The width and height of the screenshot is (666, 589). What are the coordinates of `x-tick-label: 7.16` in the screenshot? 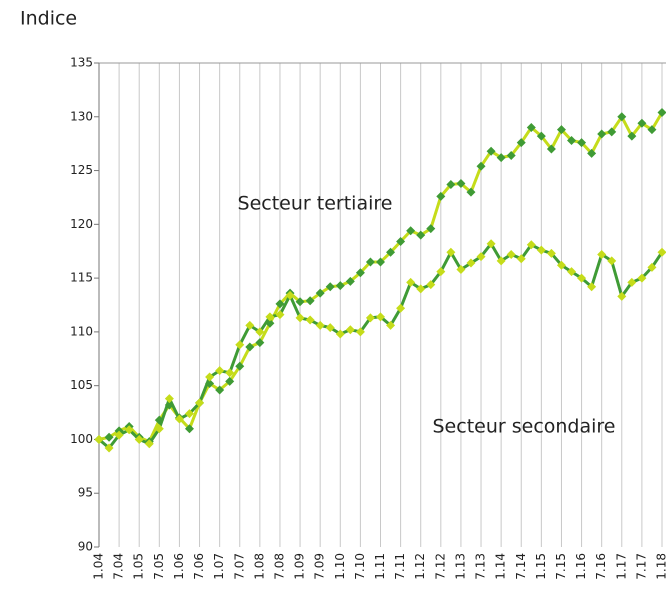 It's located at (601, 566).